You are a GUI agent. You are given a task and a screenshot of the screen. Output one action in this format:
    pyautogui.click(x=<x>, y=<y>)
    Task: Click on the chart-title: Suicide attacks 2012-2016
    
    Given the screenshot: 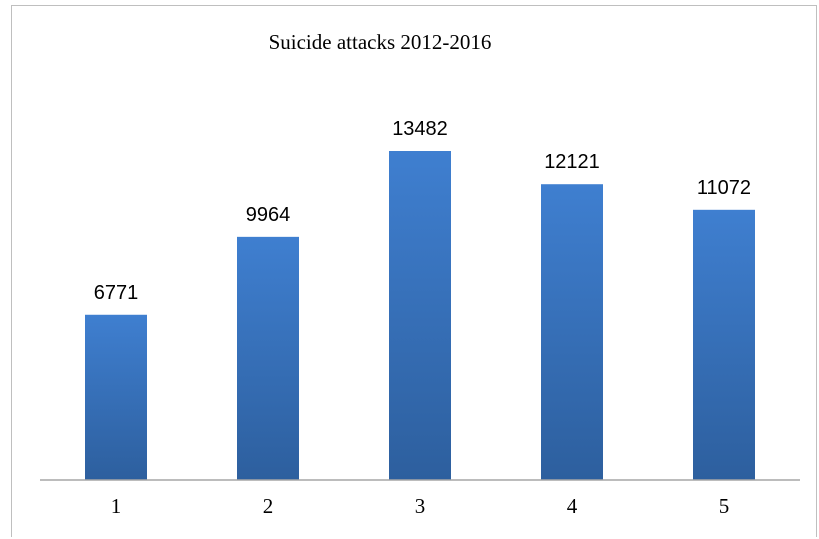 What is the action you would take?
    pyautogui.click(x=380, y=42)
    